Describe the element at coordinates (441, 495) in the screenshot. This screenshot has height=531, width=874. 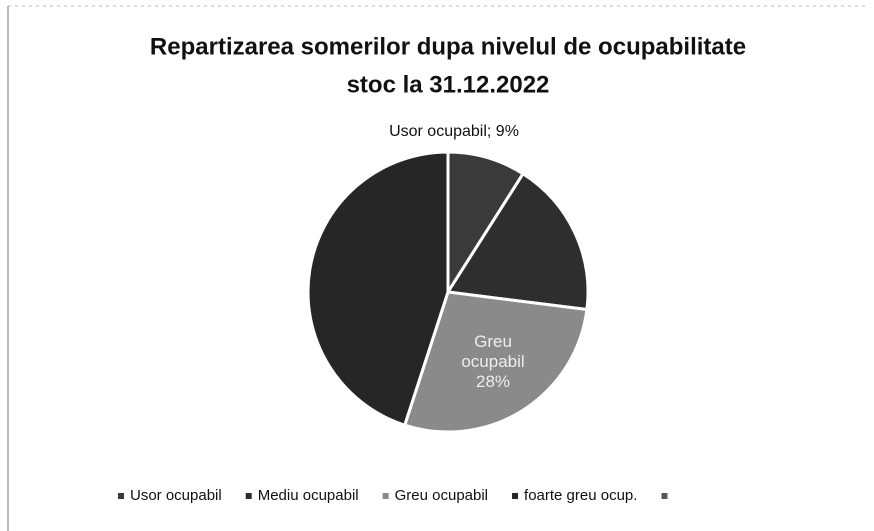
I see `legend-label: Greu ocupabil` at that location.